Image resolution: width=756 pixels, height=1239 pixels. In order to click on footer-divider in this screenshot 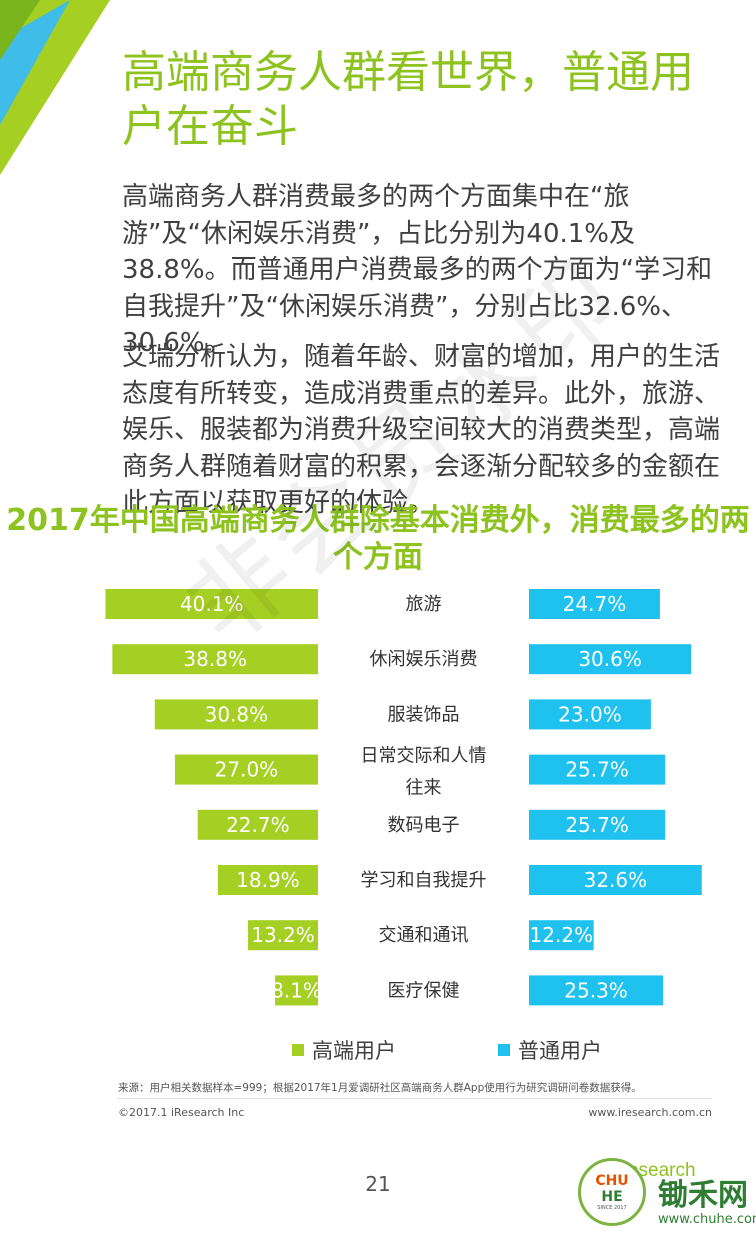, I will do `click(415, 1098)`.